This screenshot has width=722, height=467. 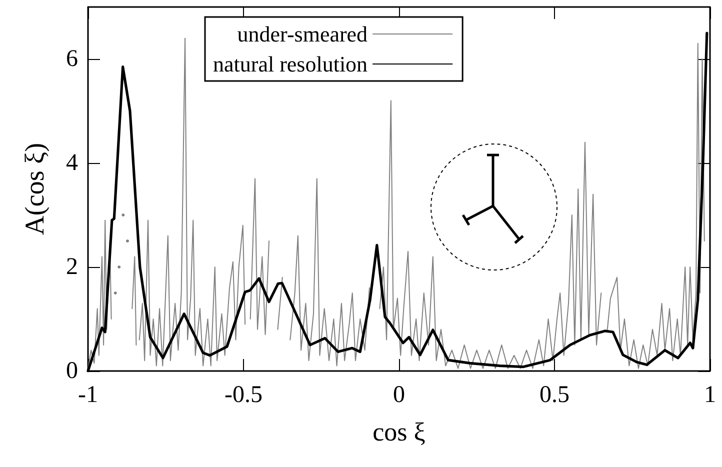 What do you see at coordinates (35, 189) in the screenshot?
I see `y-axis-title: A(cos ξ)` at bounding box center [35, 189].